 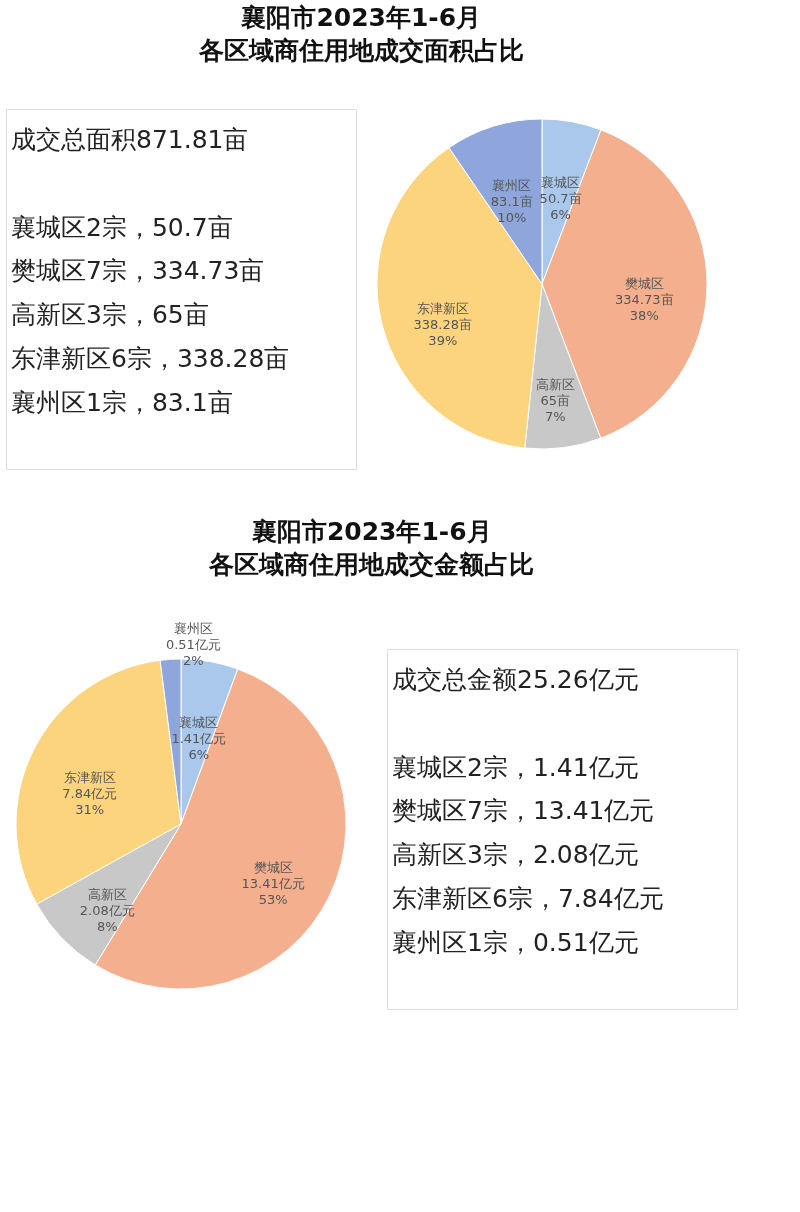 I want to click on data-label: 338.28亩 39%, so click(x=443, y=333).